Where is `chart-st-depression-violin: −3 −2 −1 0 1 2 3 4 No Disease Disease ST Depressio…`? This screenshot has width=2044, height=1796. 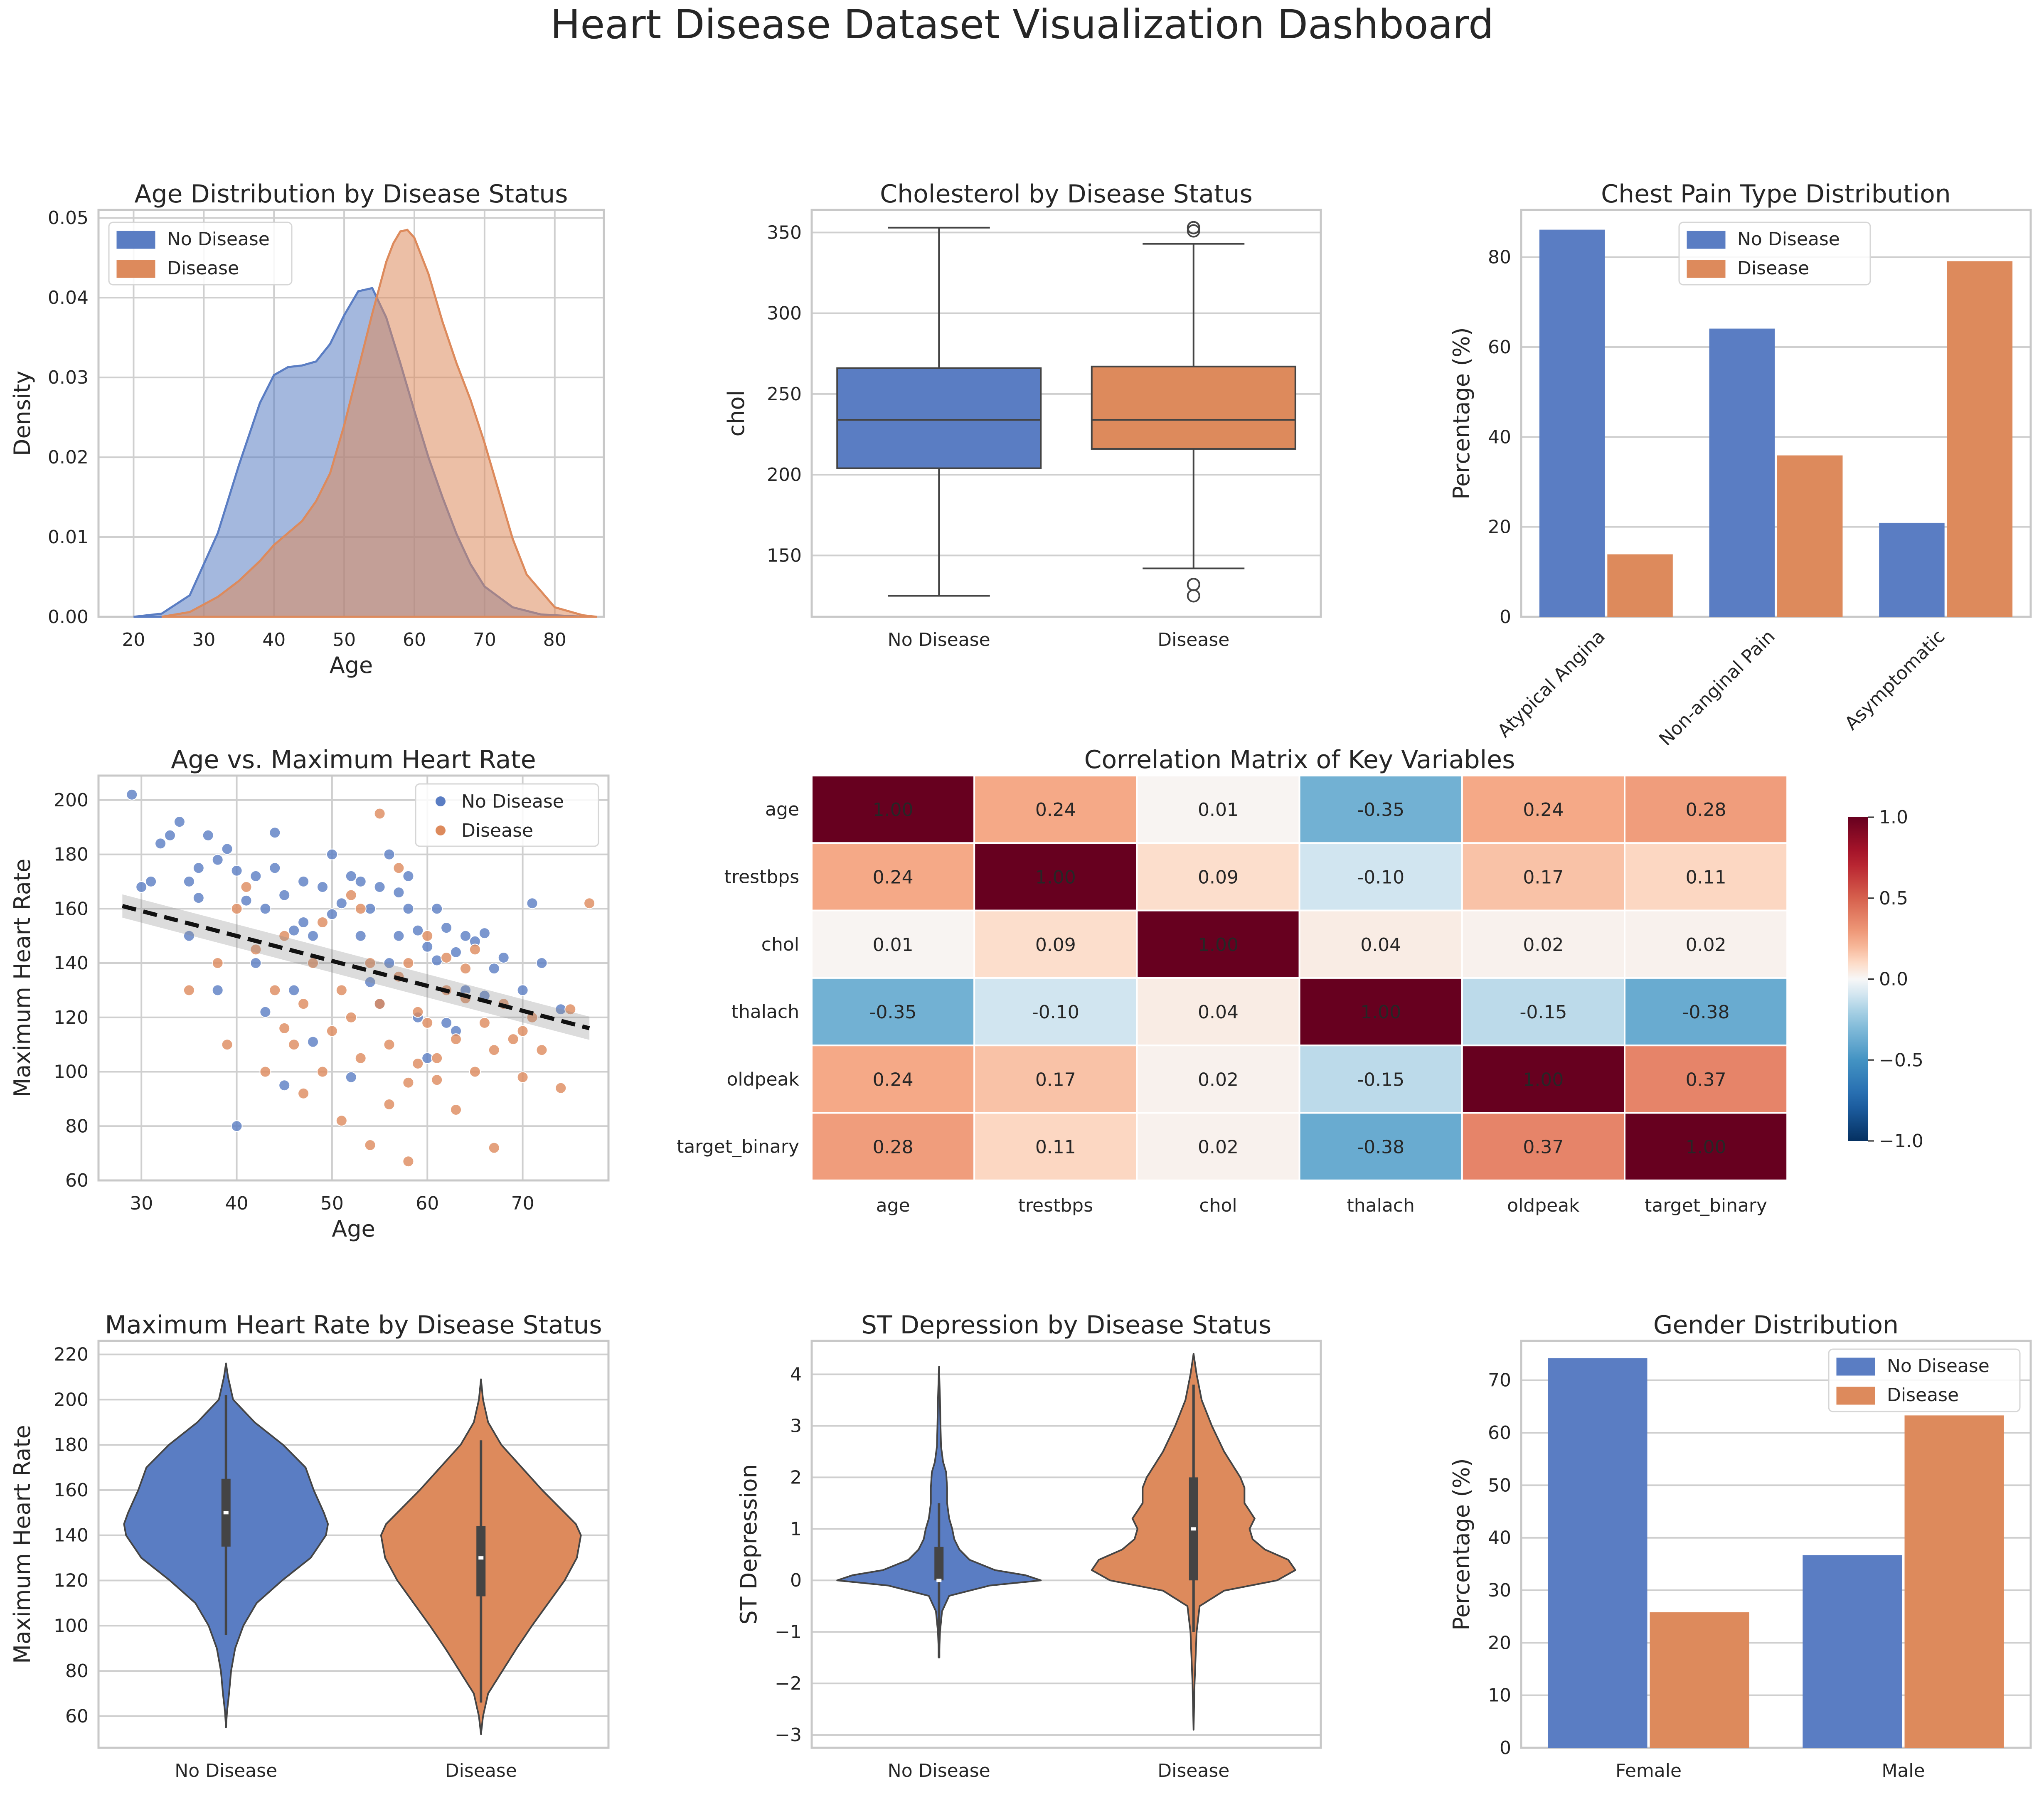 chart-st-depression-violin: −3 −2 −1 0 1 2 3 4 No Disease Disease ST Depressio… is located at coordinates (1029, 1546).